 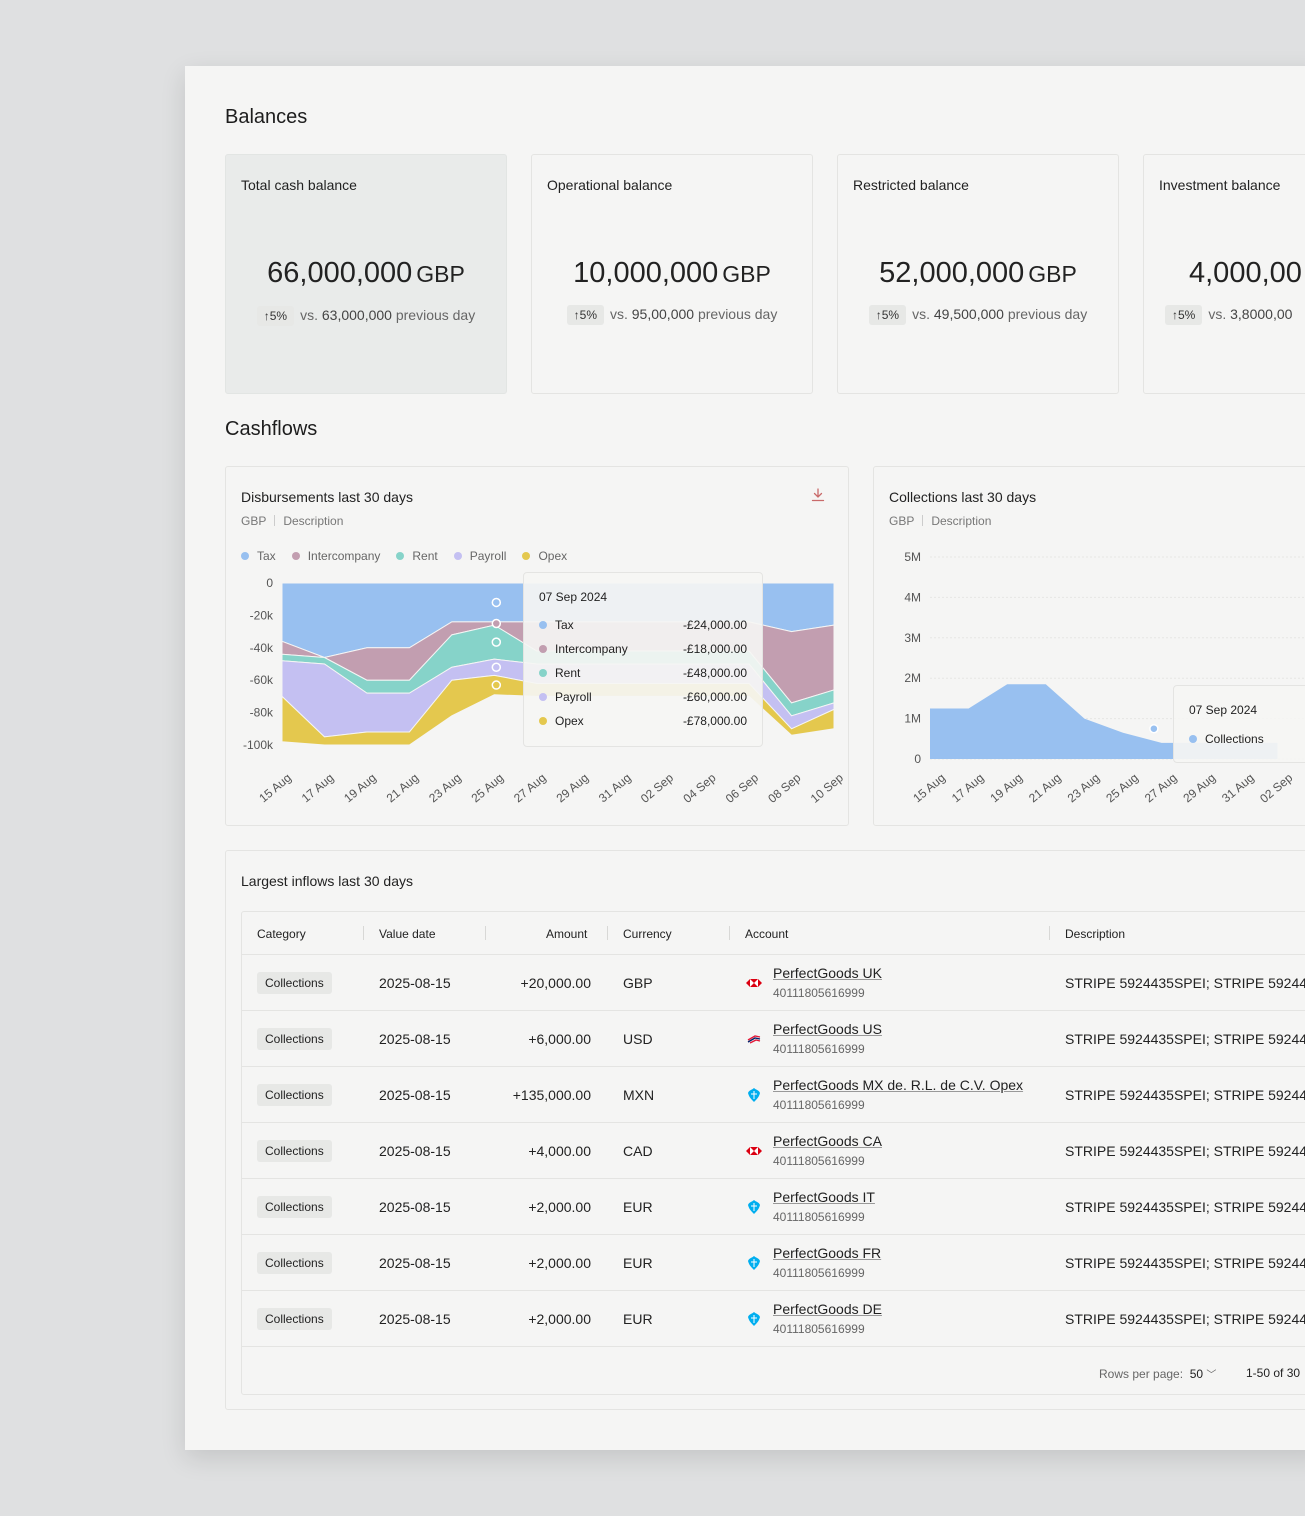 What do you see at coordinates (827, 1029) in the screenshot?
I see `account-link: PerfectGoods US` at bounding box center [827, 1029].